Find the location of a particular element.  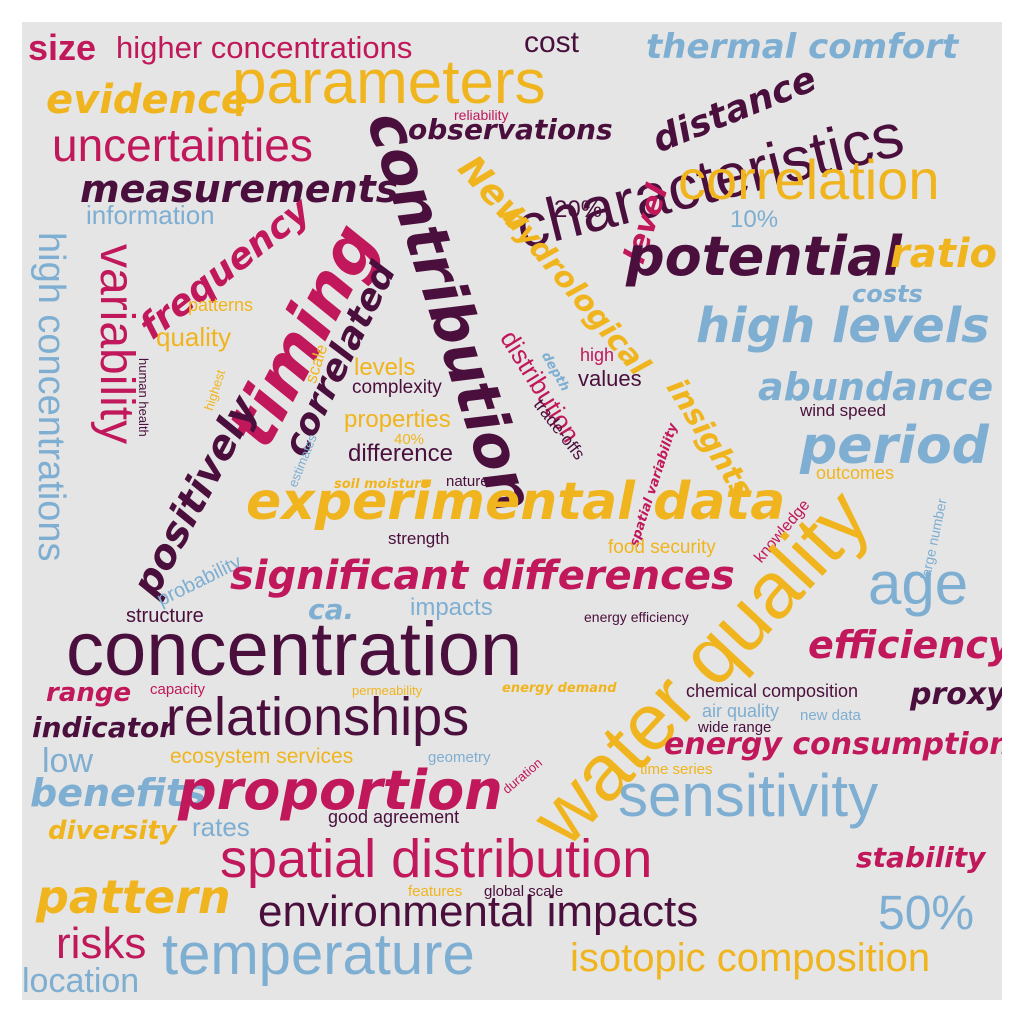

word-concentration: concentration is located at coordinates (294, 650).